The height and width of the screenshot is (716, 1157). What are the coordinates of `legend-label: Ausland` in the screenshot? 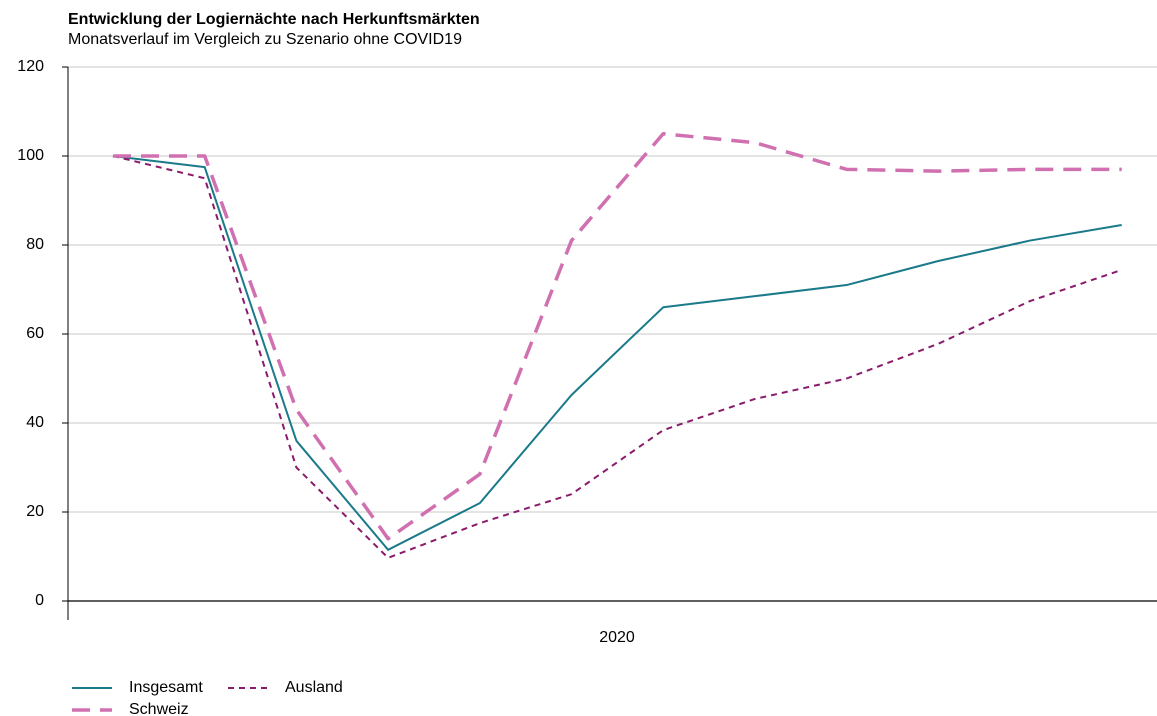 It's located at (314, 687).